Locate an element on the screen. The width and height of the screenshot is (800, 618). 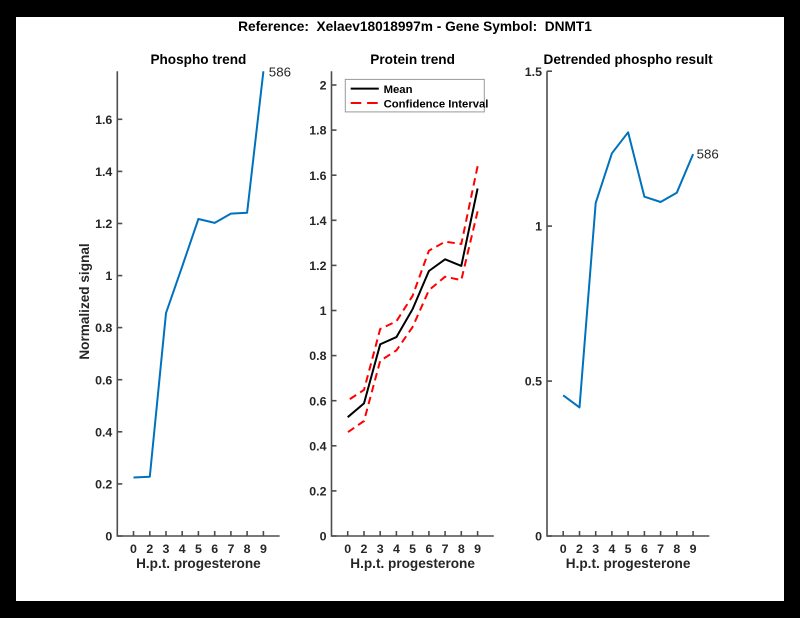
svg-text: 1.5 is located at coordinates (533, 72).